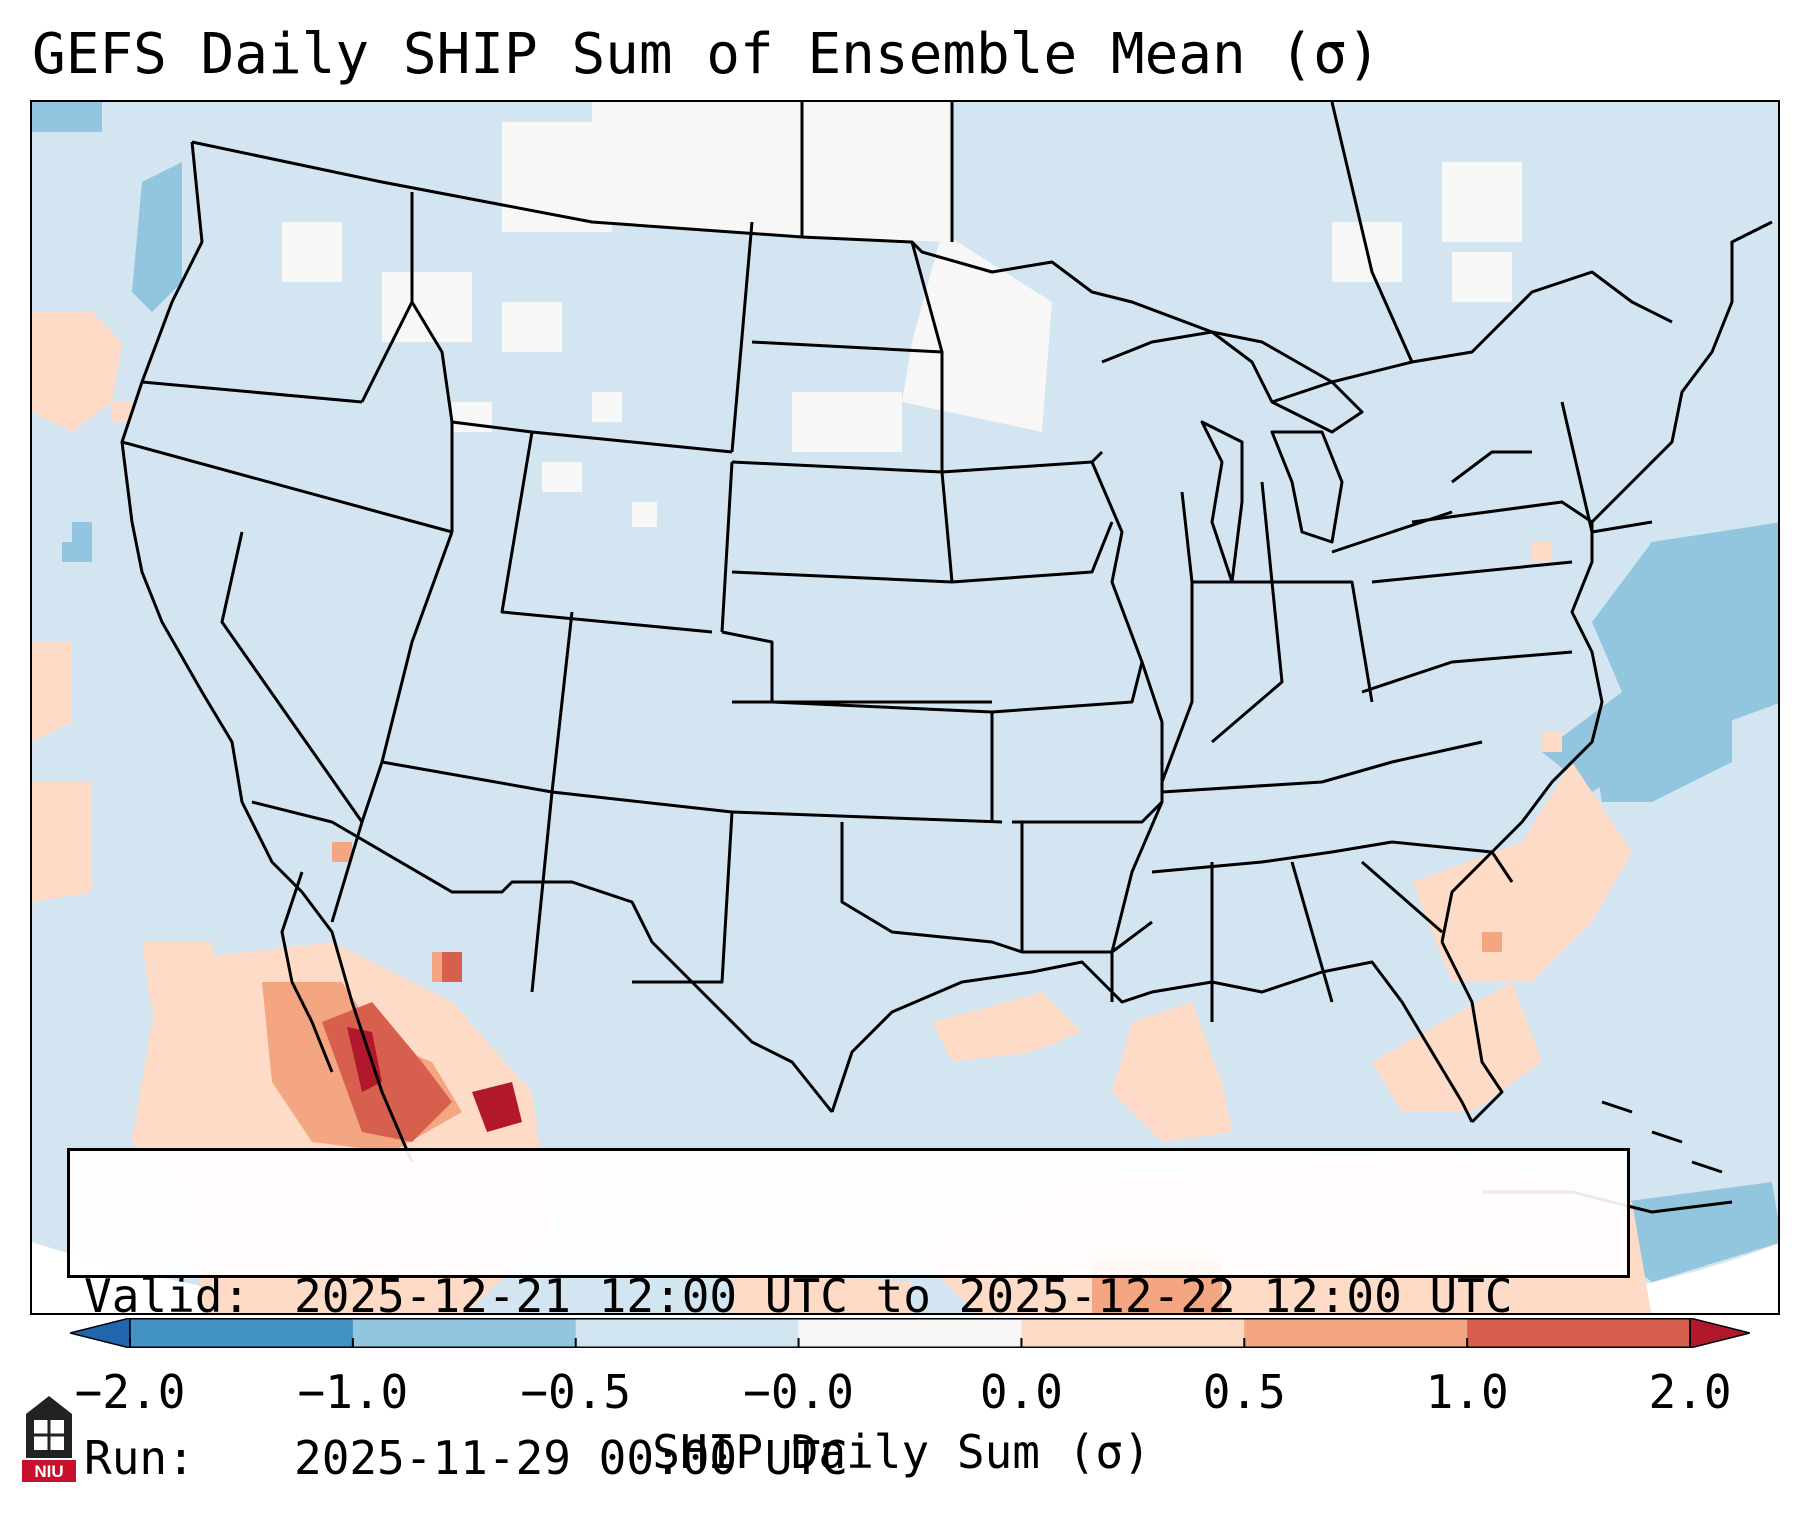 The height and width of the screenshot is (1539, 1803). I want to click on colorbar-ticks: −2.0 −1.0 −0.5 −0.0 0.0 0.5 1.0 2.0, so click(901, 1395).